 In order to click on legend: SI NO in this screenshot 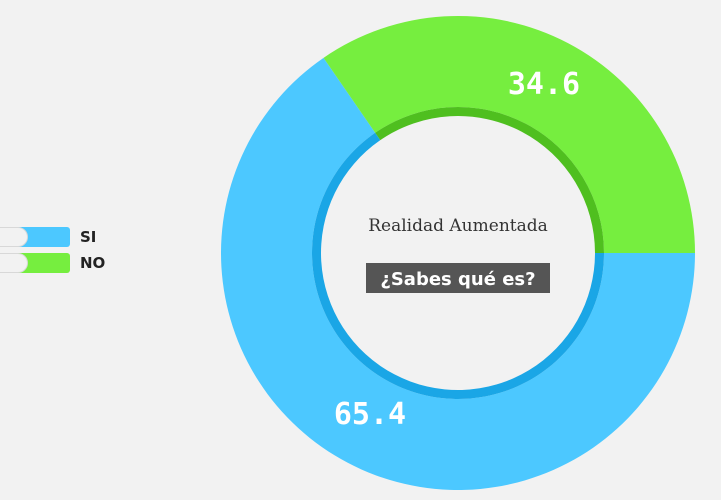, I will do `click(65, 250)`.